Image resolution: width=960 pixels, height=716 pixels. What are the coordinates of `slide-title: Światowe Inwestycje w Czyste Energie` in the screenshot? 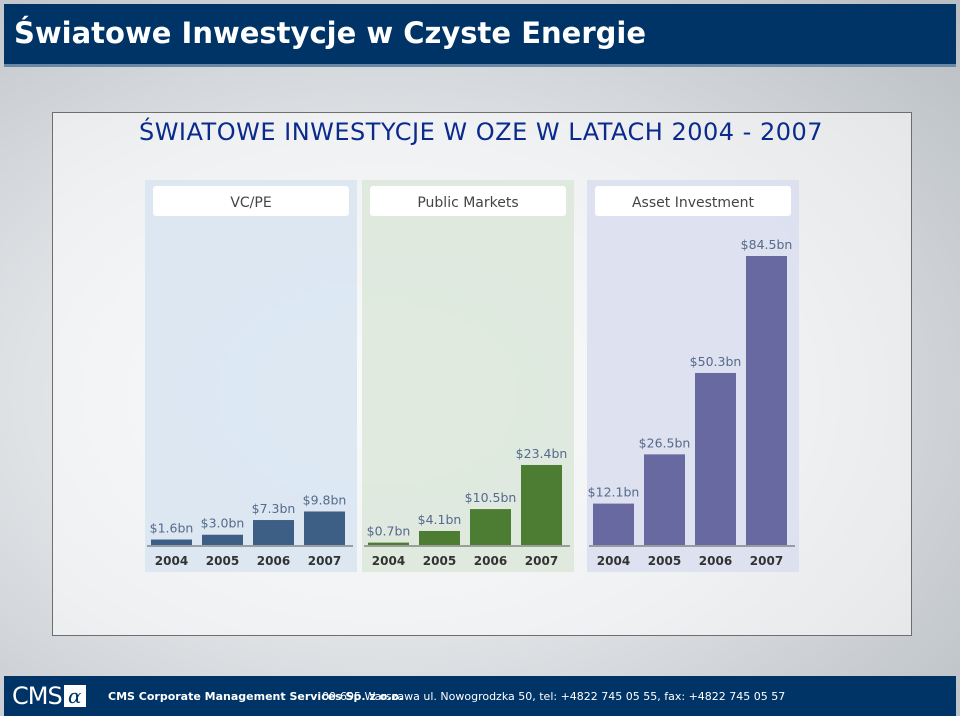 It's located at (330, 33).